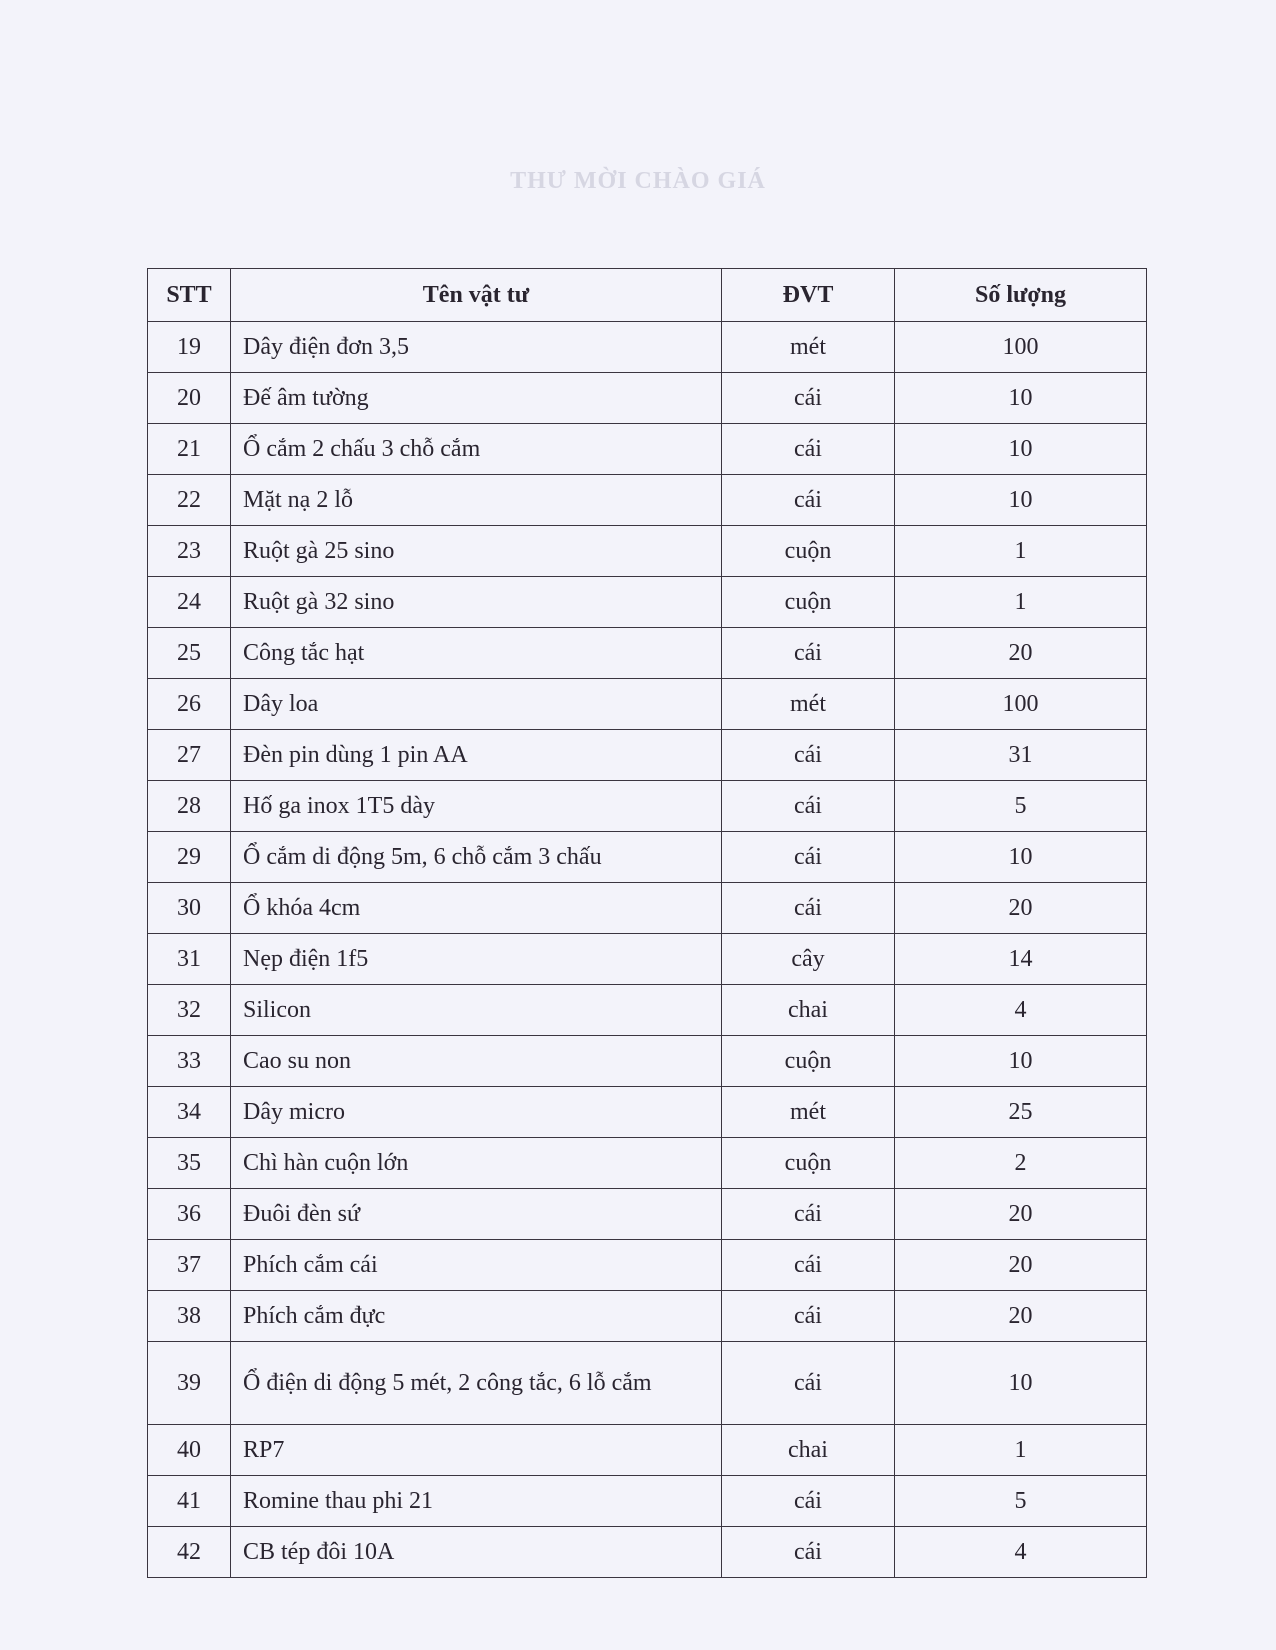  Describe the element at coordinates (189, 602) in the screenshot. I see `row-stt: 24` at that location.